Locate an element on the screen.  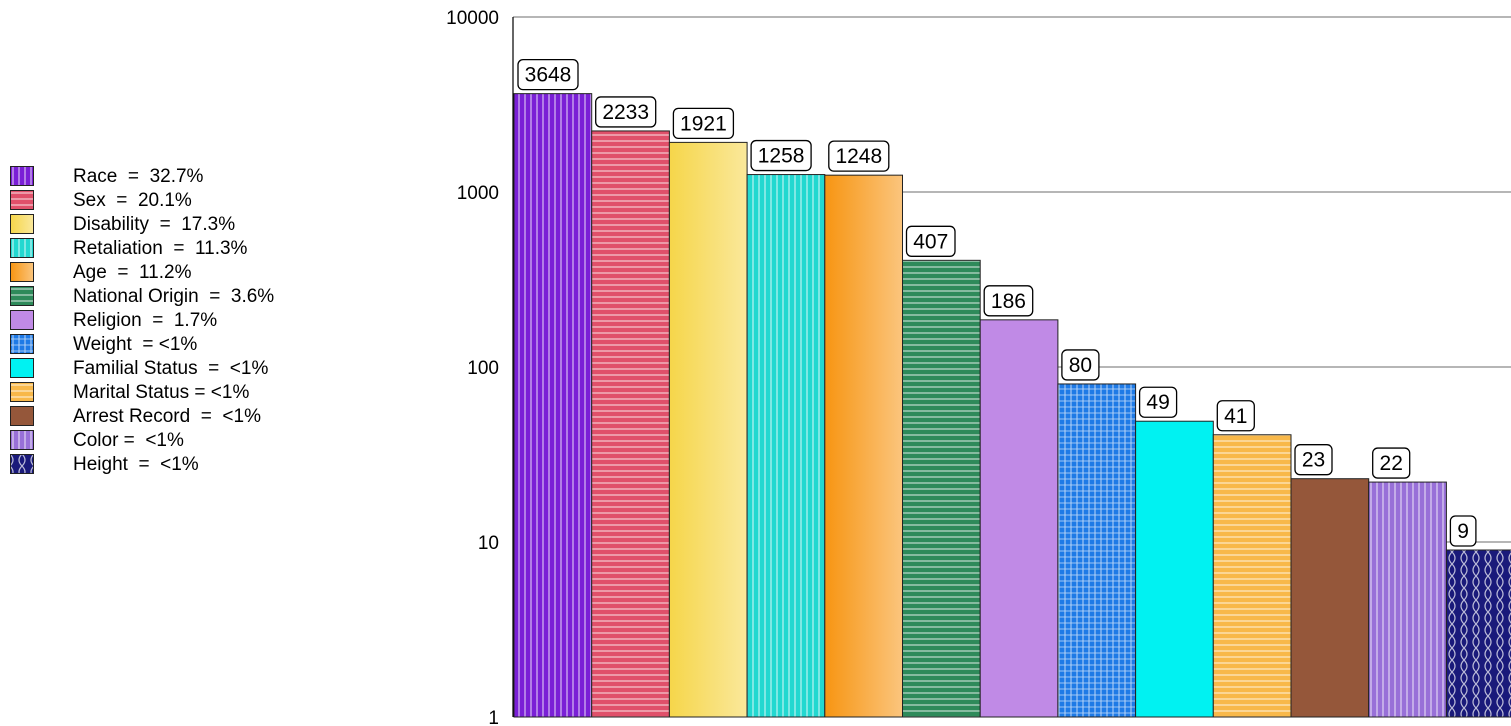
data-label: 2233 is located at coordinates (625, 112).